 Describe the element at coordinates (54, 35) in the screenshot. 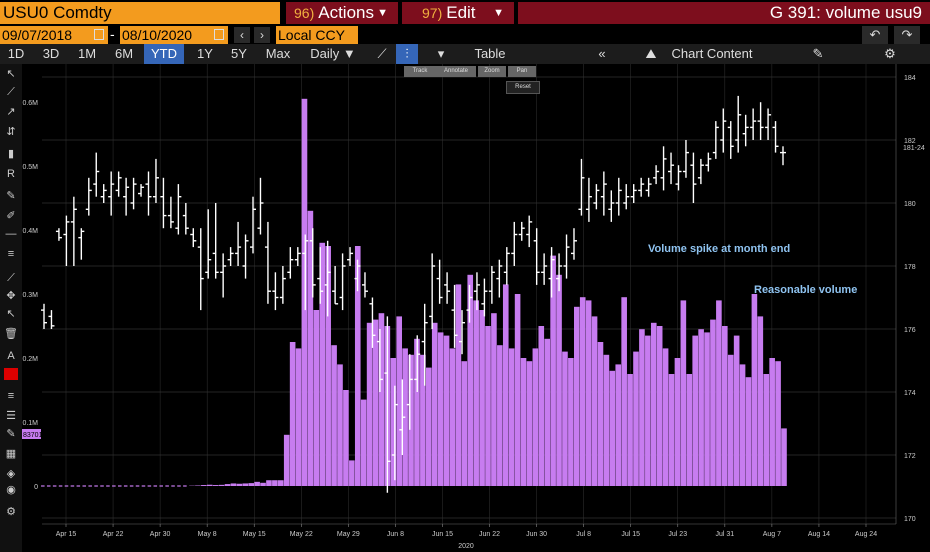

I see `start-date-field: 09/07/2018` at that location.